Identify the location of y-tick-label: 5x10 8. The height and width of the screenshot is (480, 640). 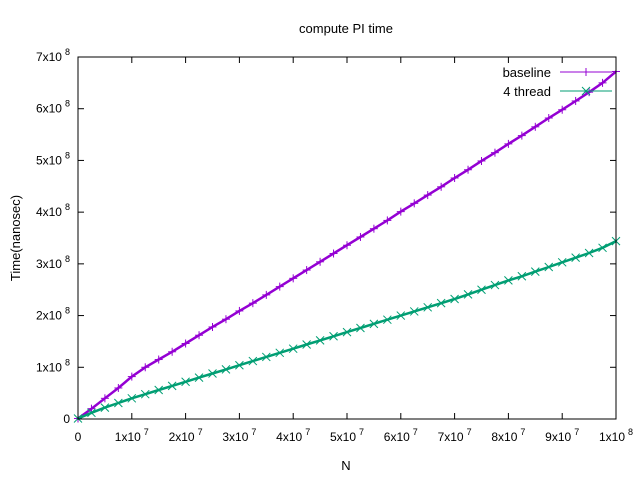
(53, 158).